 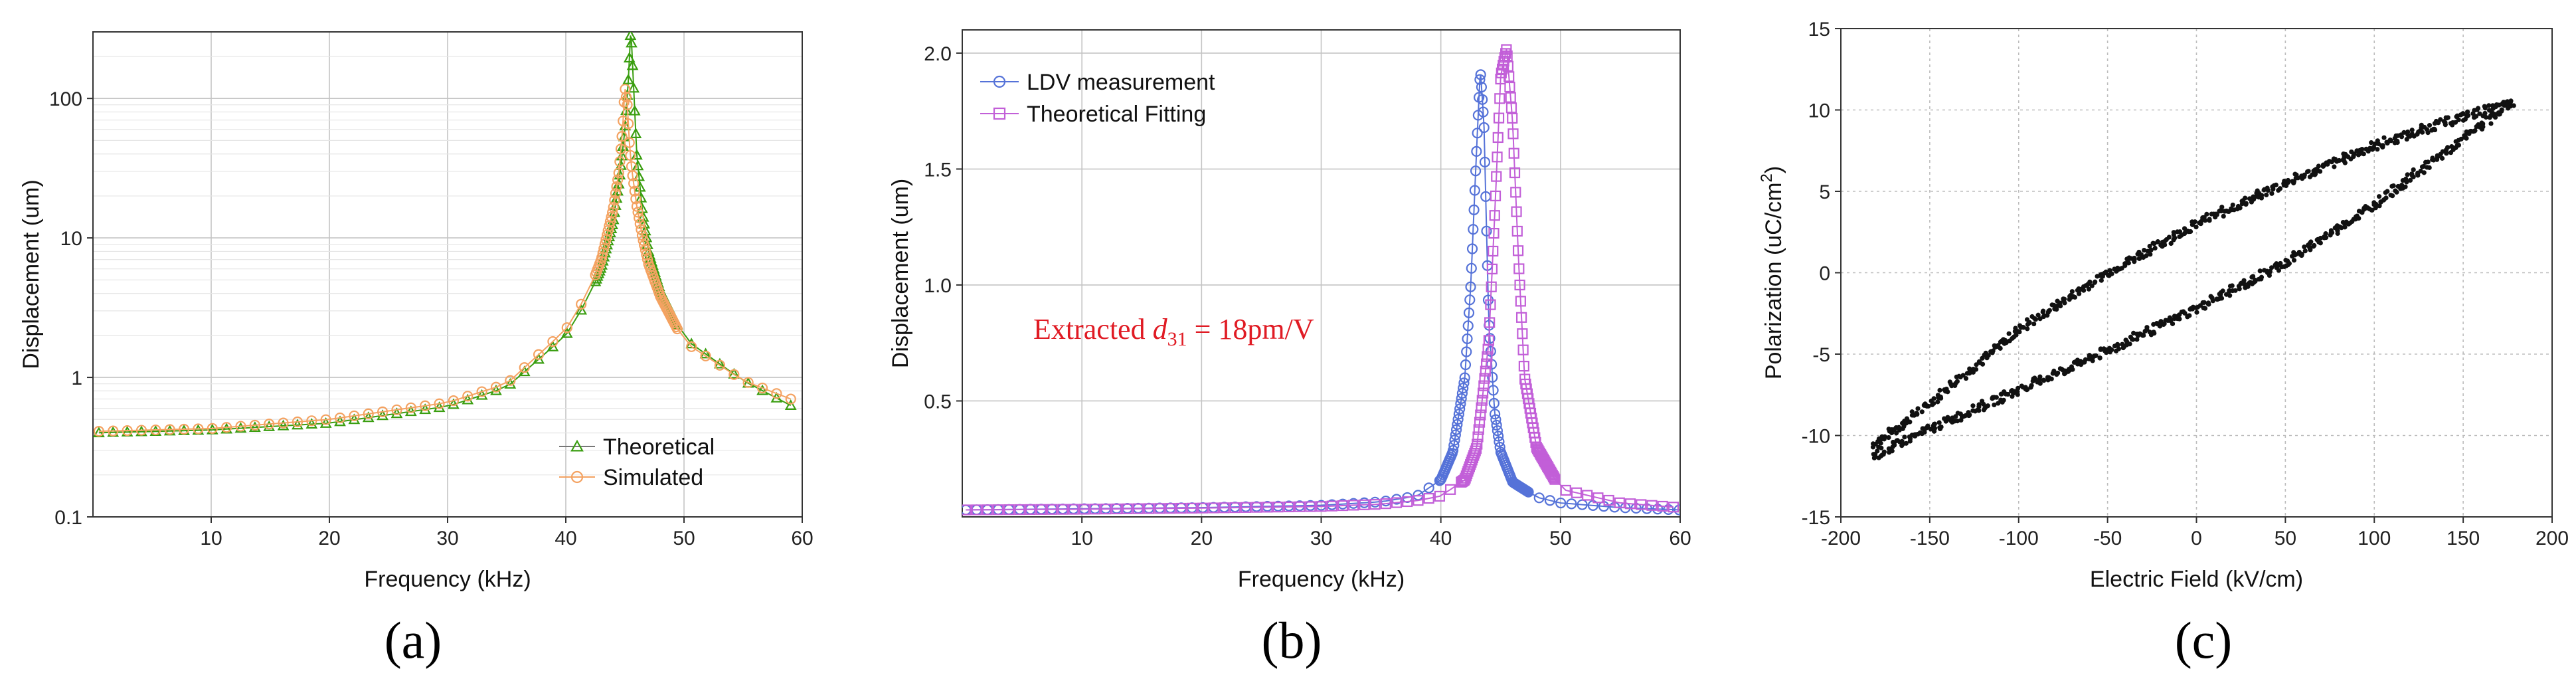 I want to click on annotation-subscript: 31, so click(x=1177, y=339).